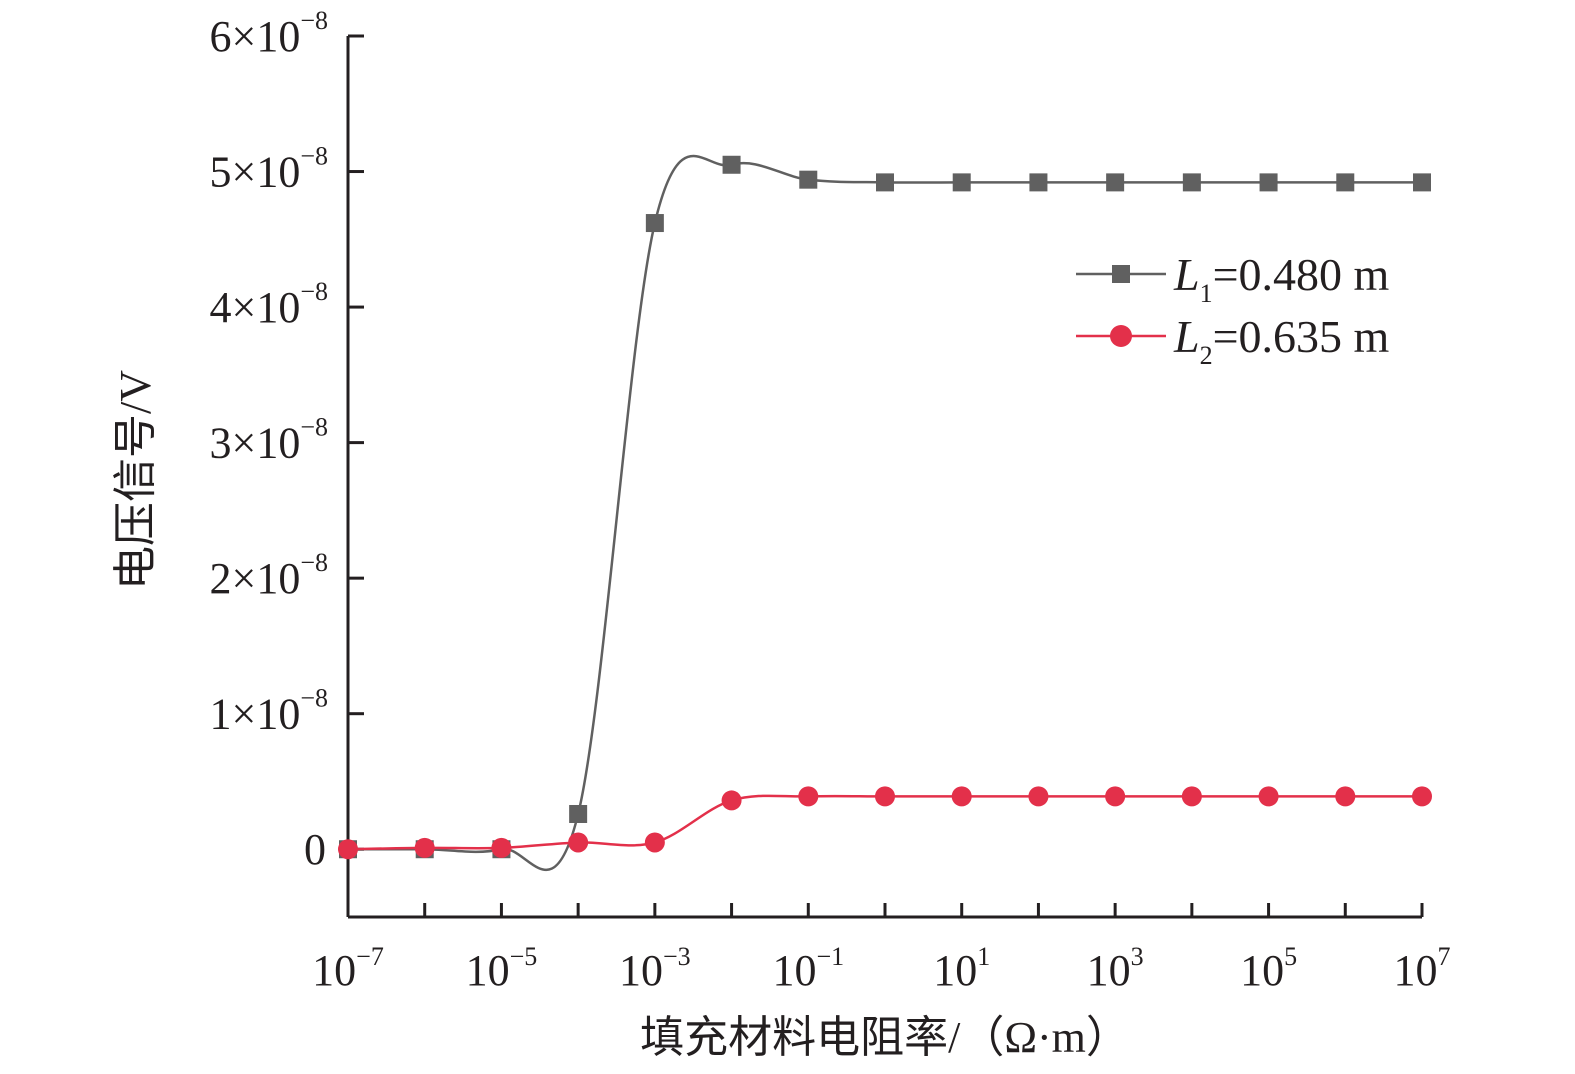 Image resolution: width=1575 pixels, height=1074 pixels. Describe the element at coordinates (269, 33) in the screenshot. I see `y-tick-label: 6×10⁻⁸` at that location.